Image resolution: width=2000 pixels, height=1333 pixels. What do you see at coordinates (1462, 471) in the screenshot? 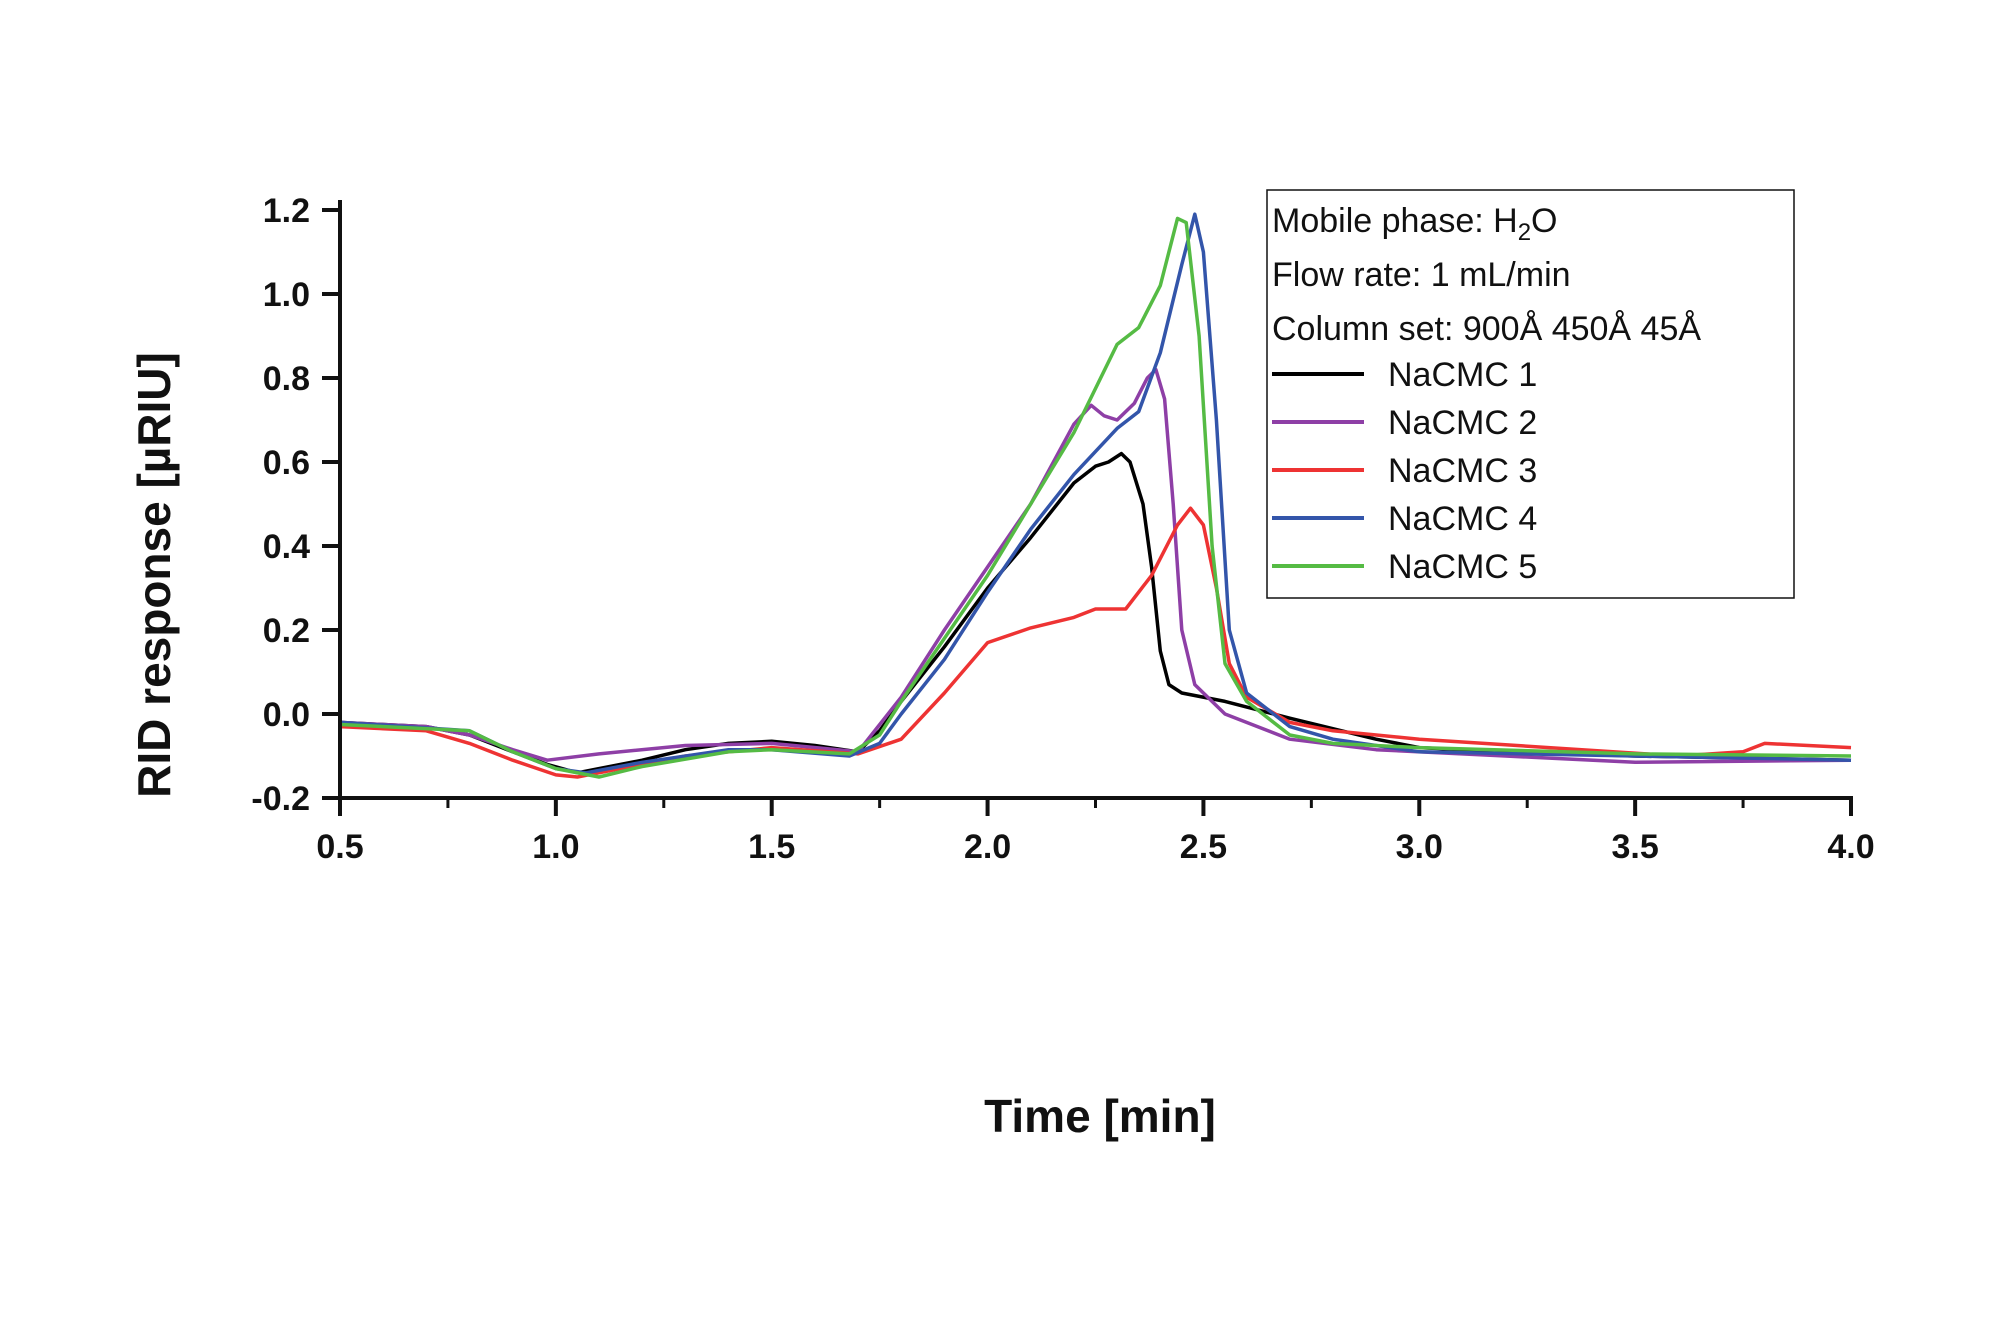
I see `legend-label: NaCMC 3` at bounding box center [1462, 471].